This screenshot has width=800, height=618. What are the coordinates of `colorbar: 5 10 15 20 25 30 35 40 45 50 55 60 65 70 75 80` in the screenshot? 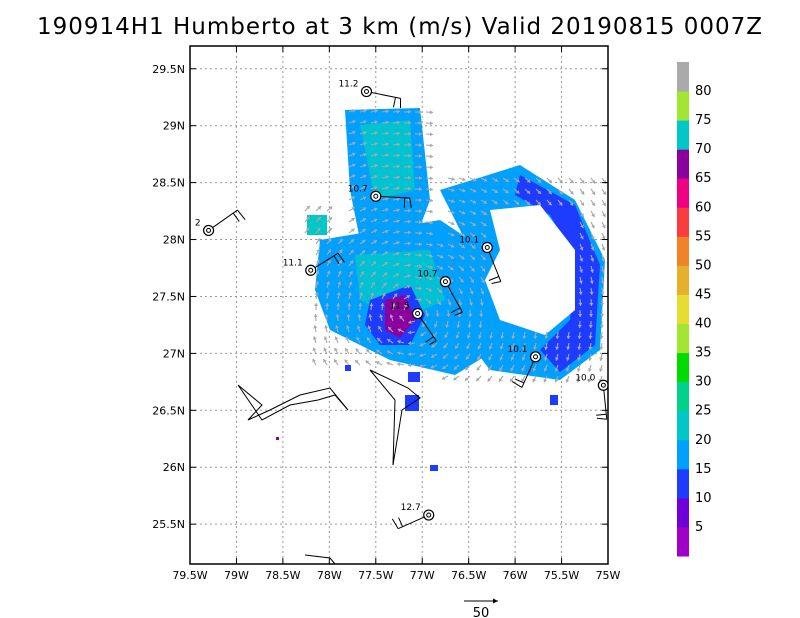 It's located at (694, 309).